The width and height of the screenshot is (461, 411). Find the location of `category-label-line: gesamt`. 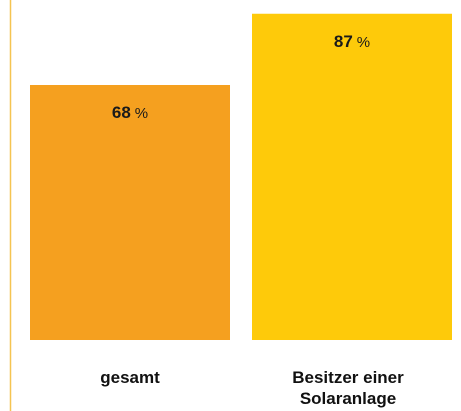

category-label-line: gesamt is located at coordinates (130, 377).